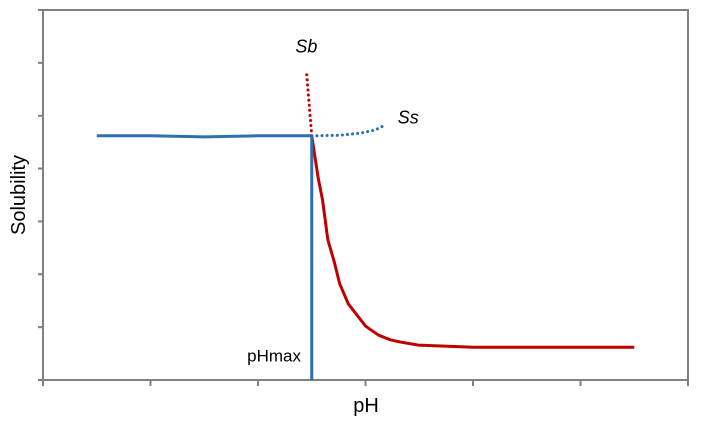  What do you see at coordinates (366, 406) in the screenshot?
I see `x-axis-label: pH` at bounding box center [366, 406].